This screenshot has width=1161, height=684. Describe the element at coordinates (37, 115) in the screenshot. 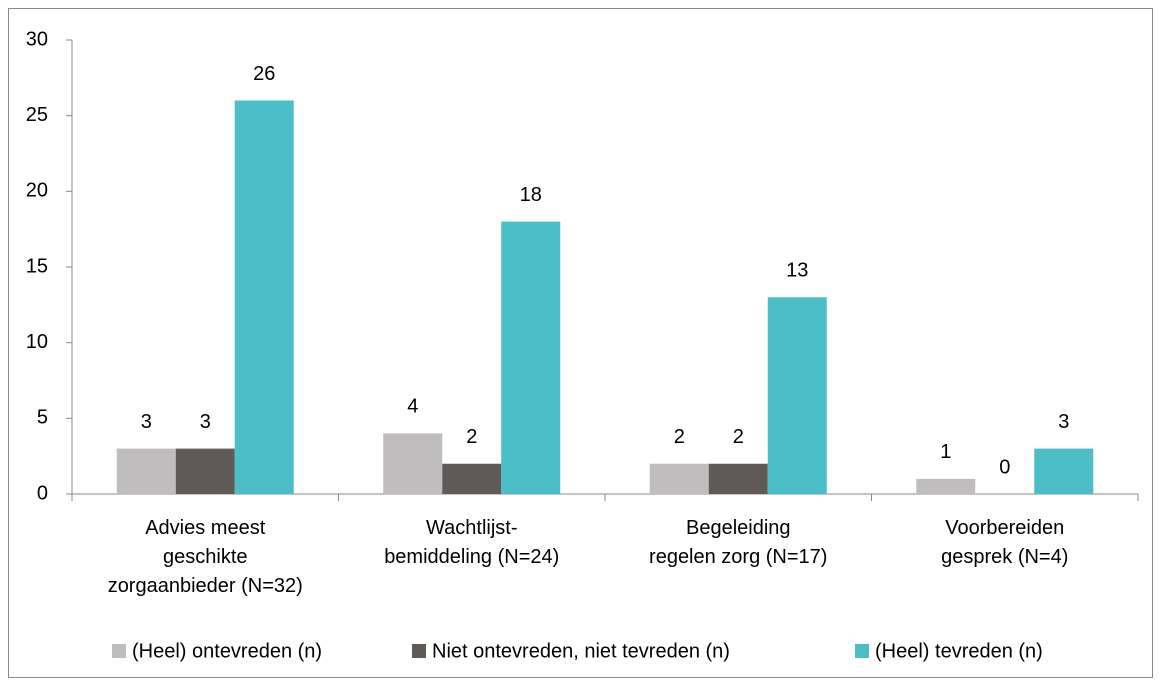

I see `y-tick-label: 25` at that location.